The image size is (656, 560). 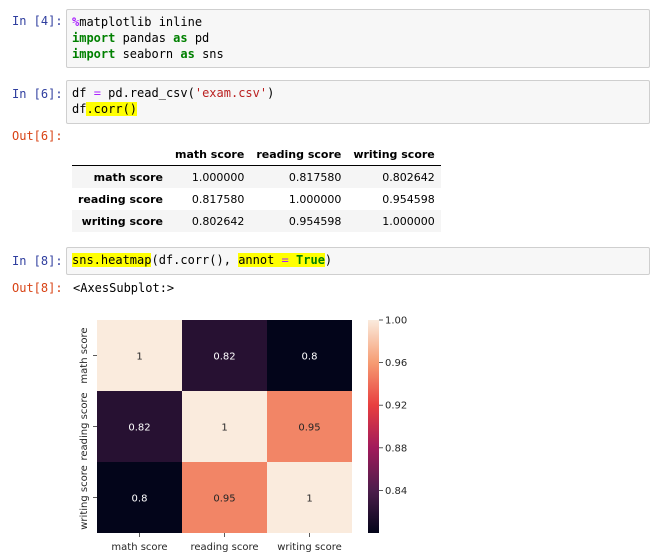 What do you see at coordinates (396, 491) in the screenshot?
I see `colorbar-tick-label: 0.84` at bounding box center [396, 491].